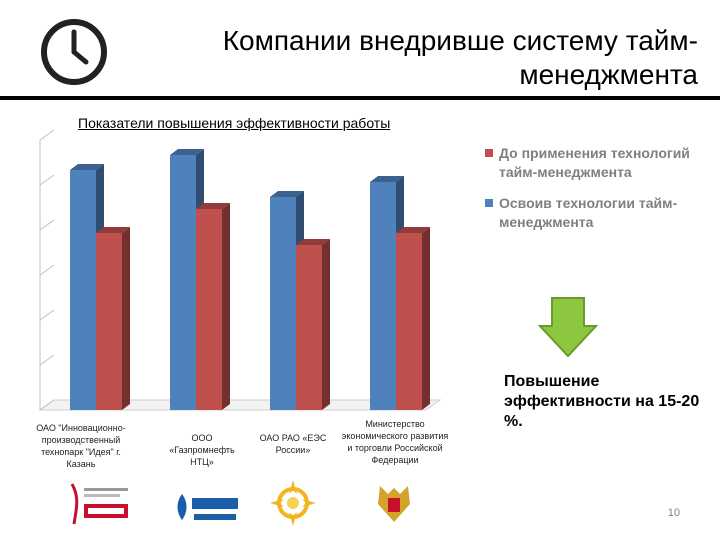  I want to click on rao-ees-logo, so click(293, 503).